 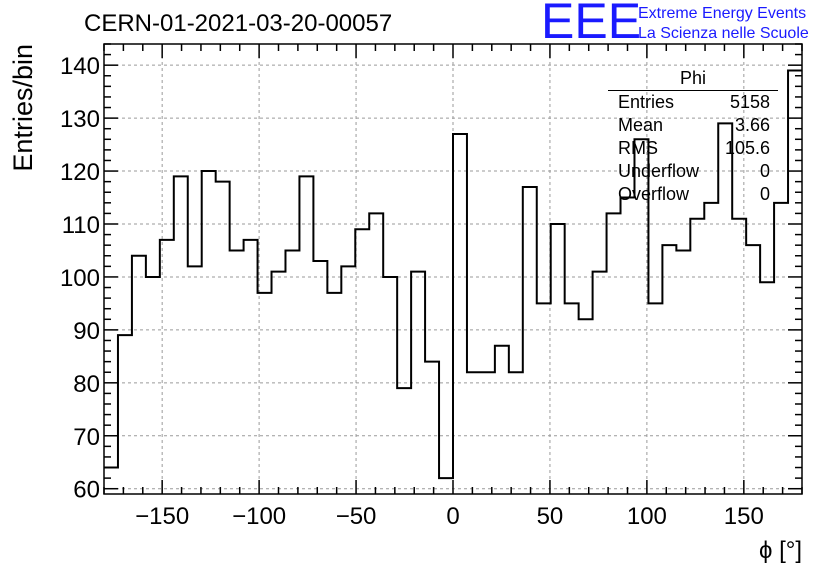 What do you see at coordinates (550, 516) in the screenshot?
I see `x-tick-label: 50` at bounding box center [550, 516].